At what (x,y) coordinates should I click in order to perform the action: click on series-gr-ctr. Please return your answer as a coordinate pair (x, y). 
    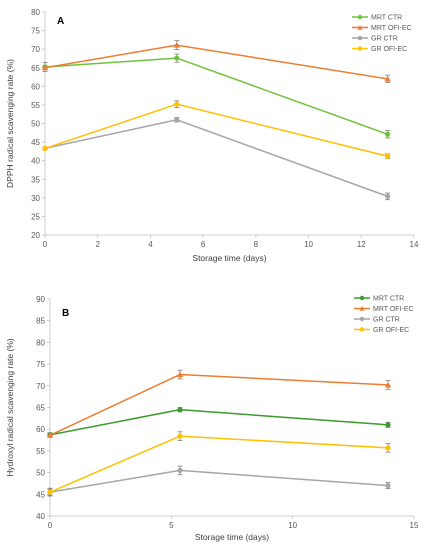
    Looking at the image, I should click on (216, 159).